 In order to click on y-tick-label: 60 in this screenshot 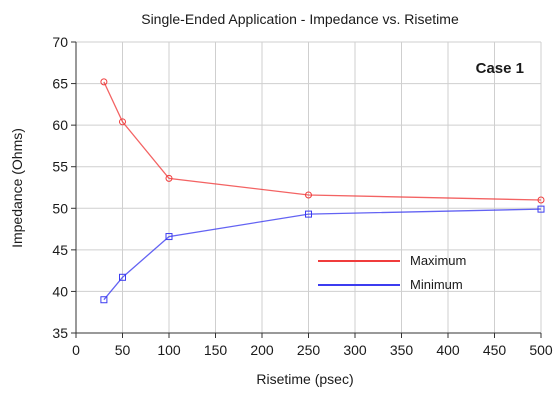, I will do `click(60, 125)`.